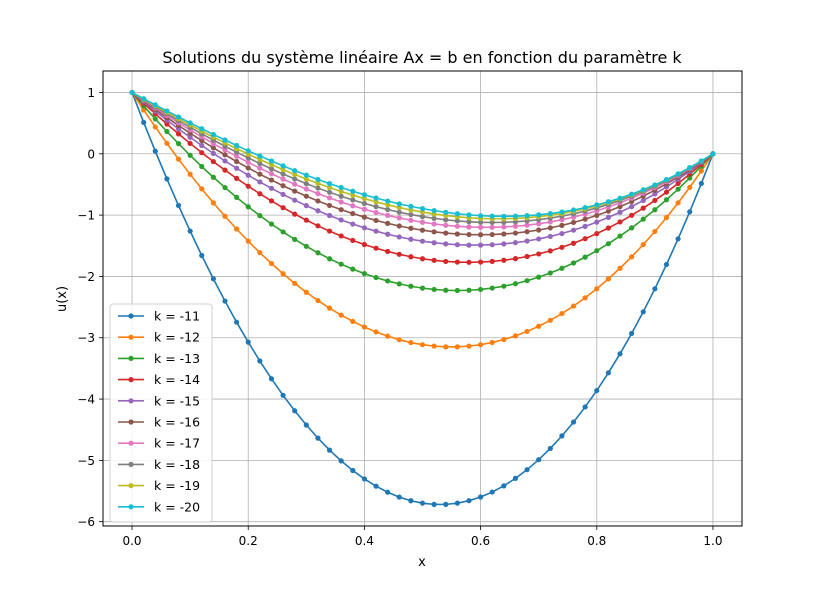  I want to click on x-tick-label: 1.0, so click(712, 541).